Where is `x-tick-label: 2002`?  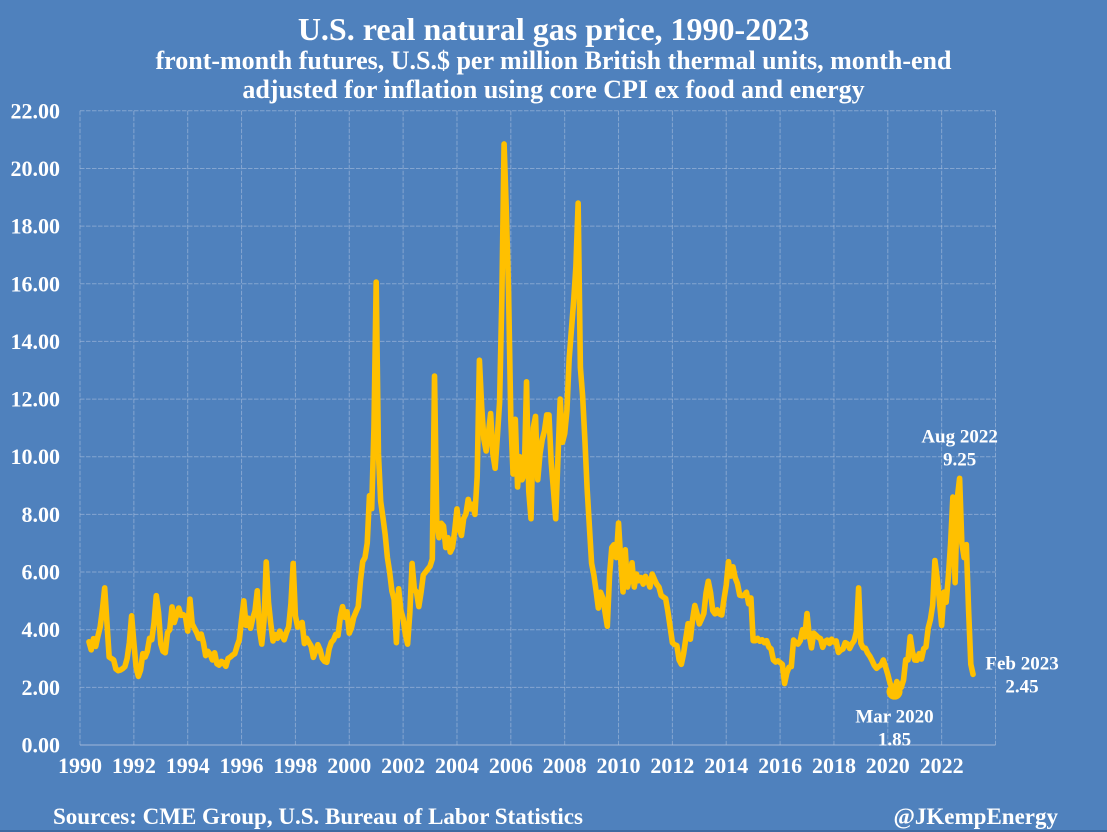 x-tick-label: 2002 is located at coordinates (403, 765).